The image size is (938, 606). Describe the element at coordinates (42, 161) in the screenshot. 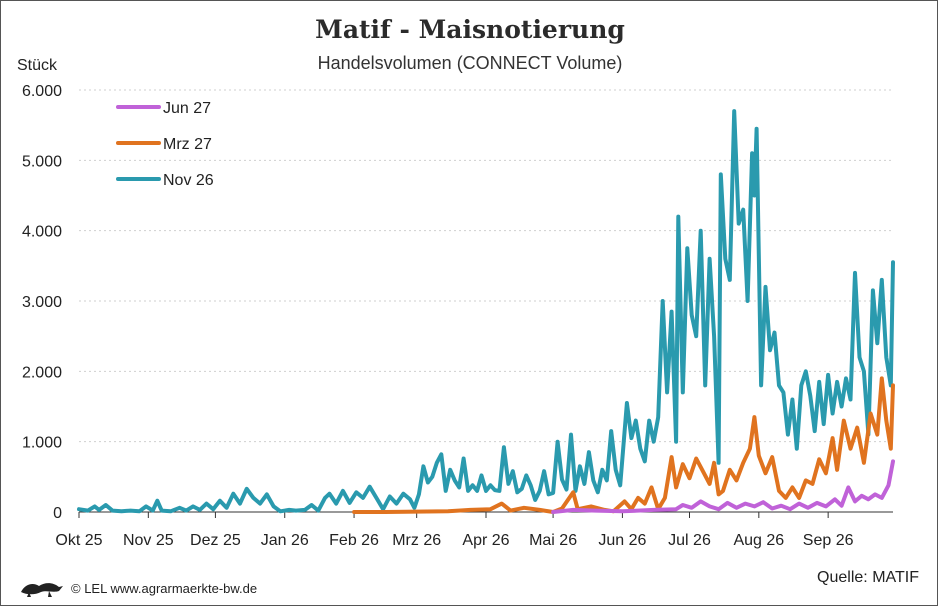

I see `y-tick-label: 5.000` at that location.